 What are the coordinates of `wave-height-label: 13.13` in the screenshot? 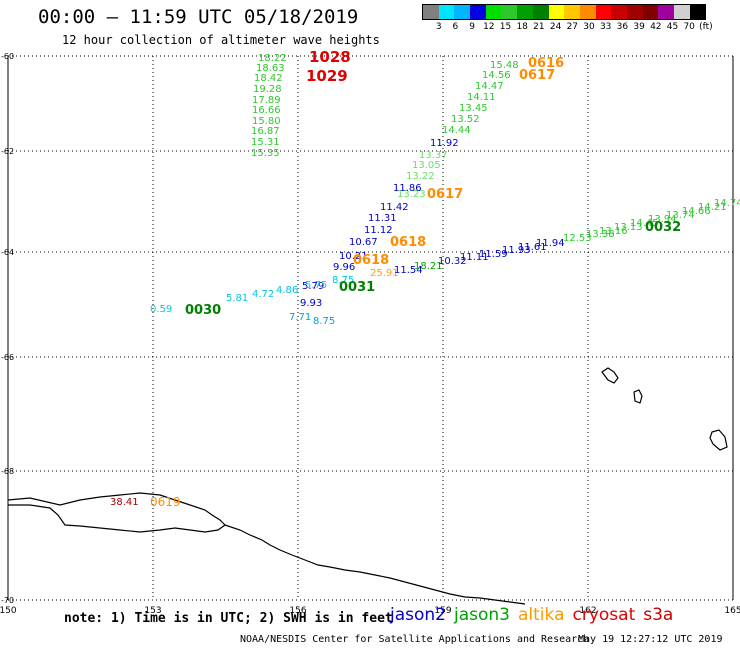 It's located at (628, 227).